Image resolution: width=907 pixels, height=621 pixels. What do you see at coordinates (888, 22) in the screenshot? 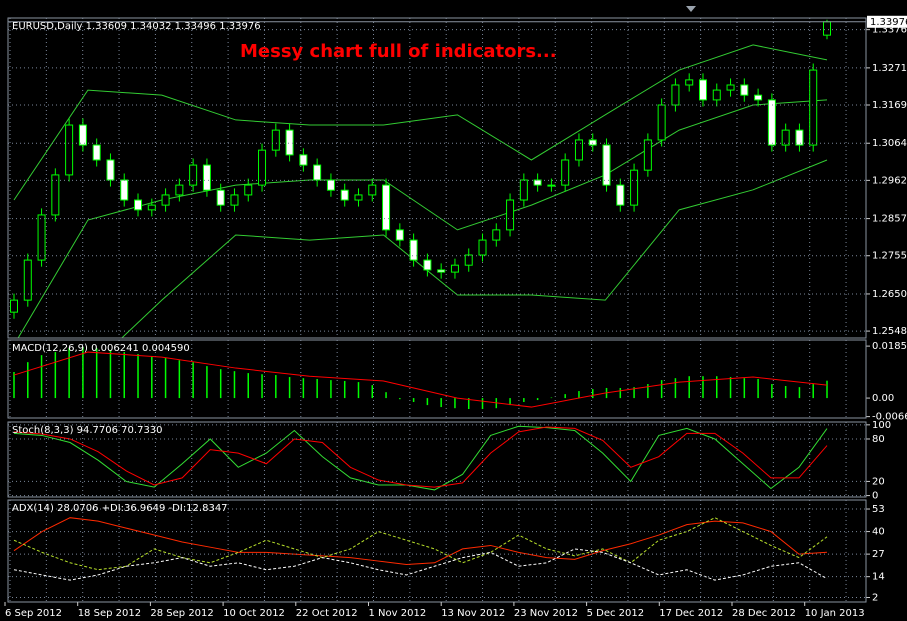
I see `price-marker-label: 1.33976` at bounding box center [888, 22].